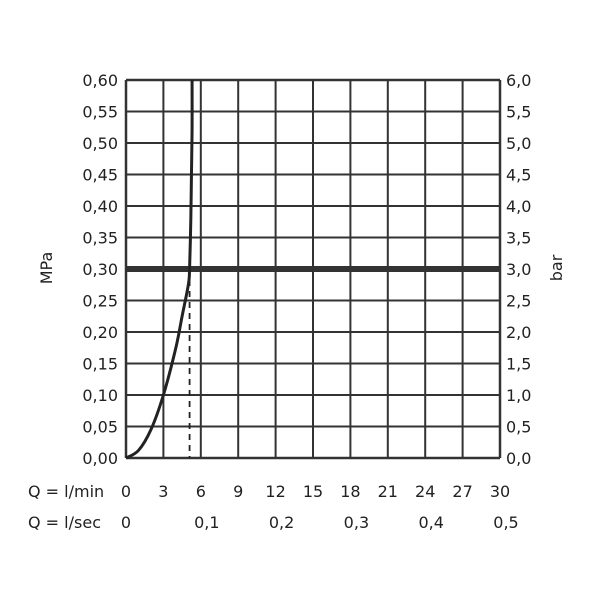 Image resolution: width=600 pixels, height=604 pixels. Describe the element at coordinates (356, 522) in the screenshot. I see `x-tick-label-lsec: 0,3` at that location.